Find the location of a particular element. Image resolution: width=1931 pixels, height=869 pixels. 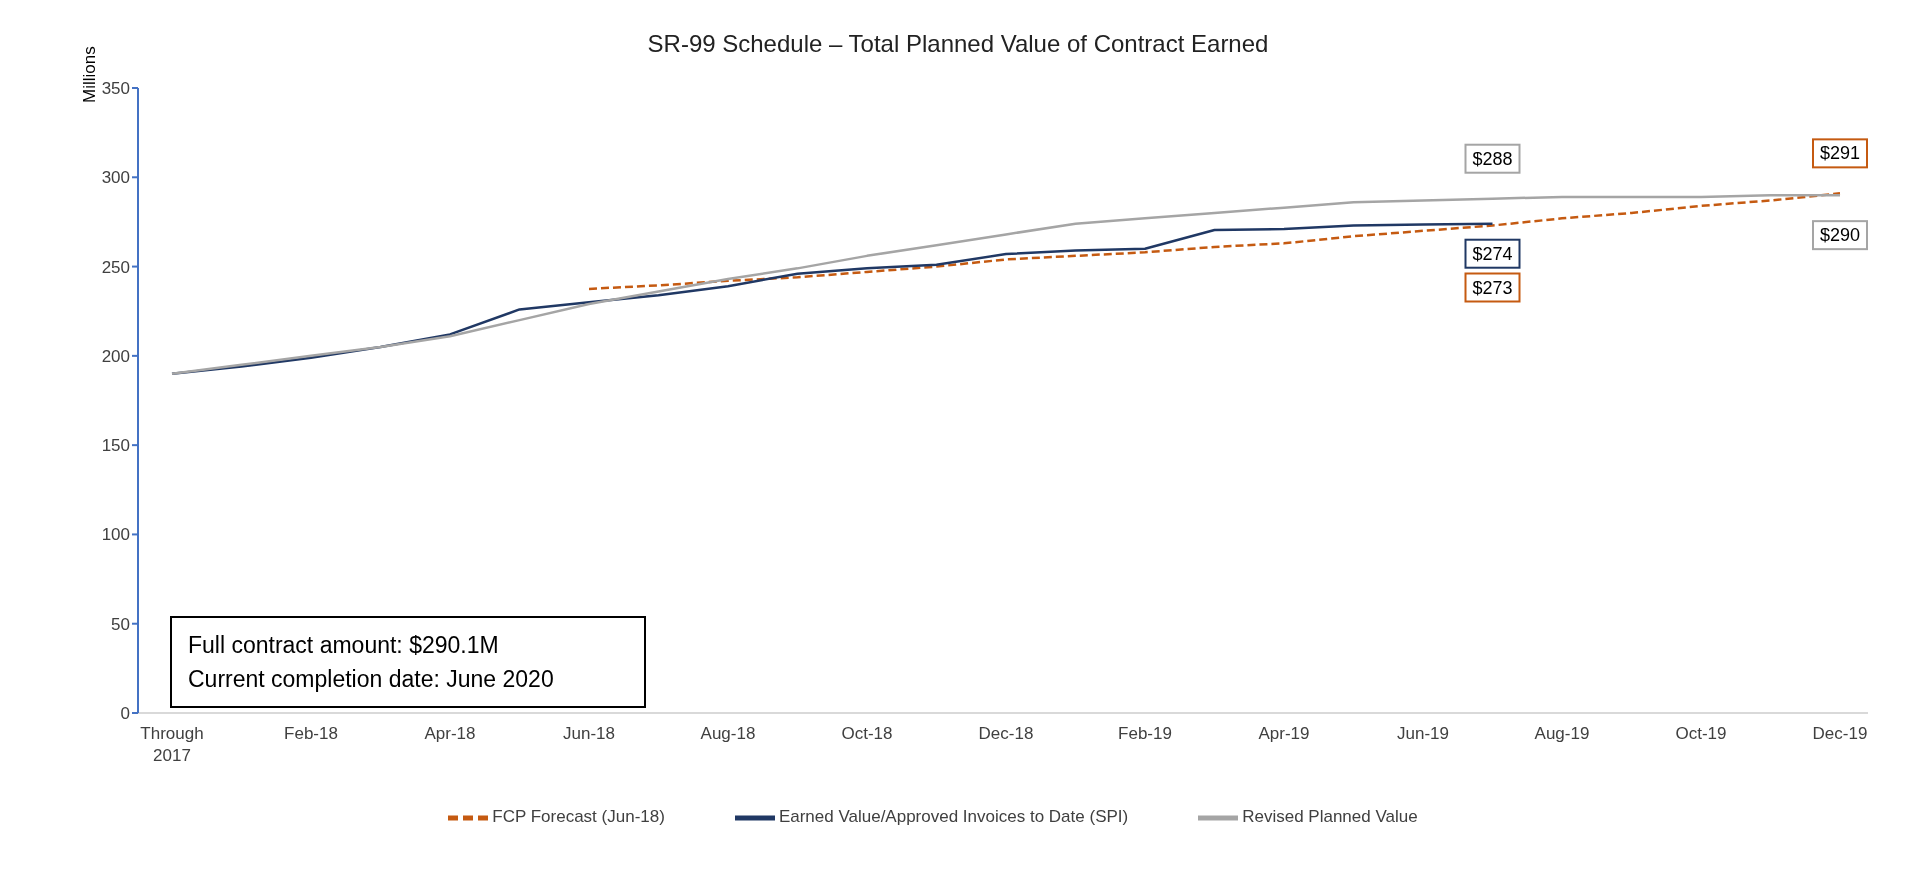

chart-title: SR-99 Schedule – Total Planned Value of Contract Earned is located at coordinates (958, 43).